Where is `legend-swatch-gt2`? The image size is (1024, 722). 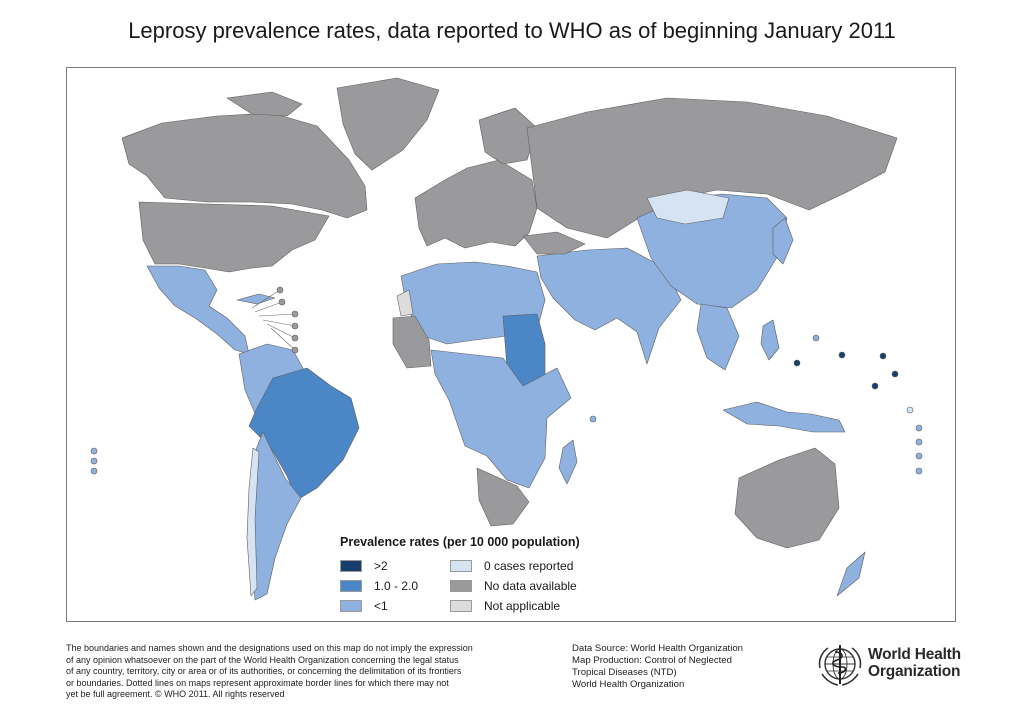
legend-swatch-gt2 is located at coordinates (351, 566).